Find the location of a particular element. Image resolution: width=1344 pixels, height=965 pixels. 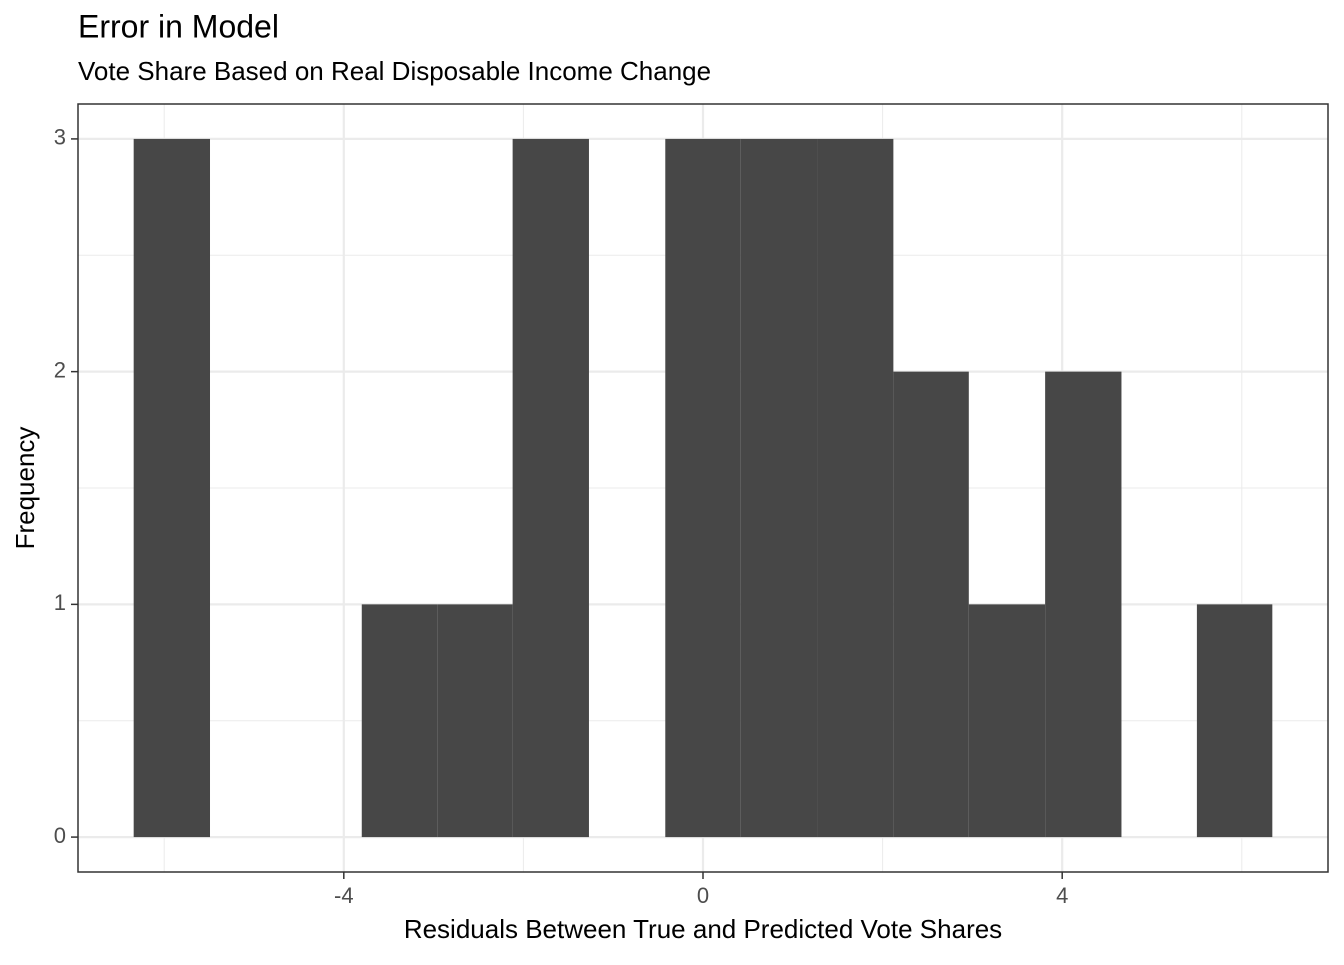

x-tick-label: 4 is located at coordinates (1062, 895).